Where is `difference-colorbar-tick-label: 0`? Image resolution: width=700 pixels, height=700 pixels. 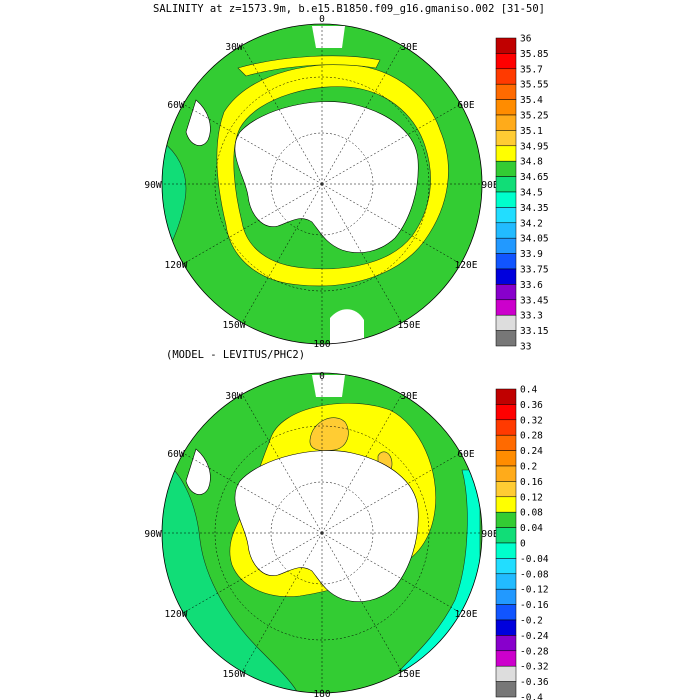
difference-colorbar-tick-label: 0 is located at coordinates (523, 544).